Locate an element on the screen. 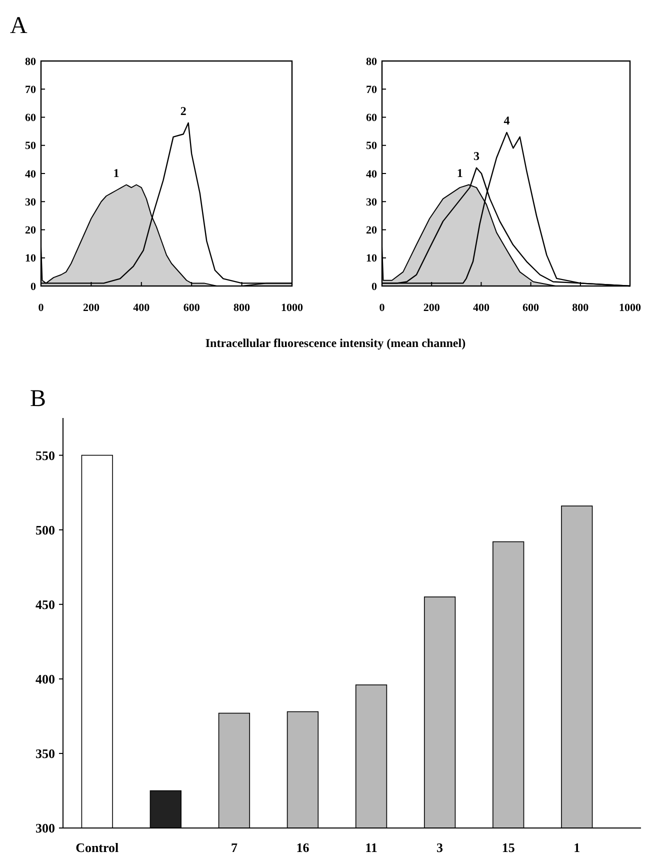 This screenshot has height=859, width=645. y-tick-label: 400 is located at coordinates (45, 678).